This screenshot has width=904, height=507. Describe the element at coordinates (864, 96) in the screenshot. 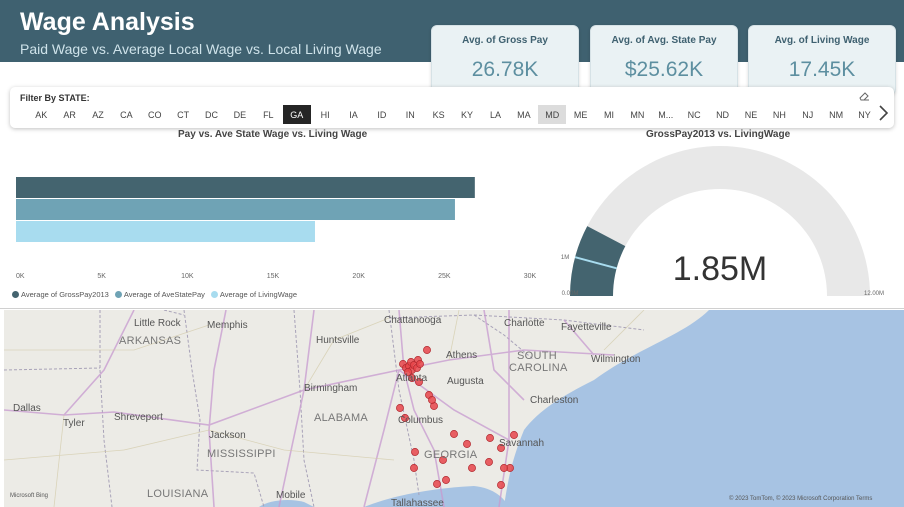

I see `eraser-icon` at that location.